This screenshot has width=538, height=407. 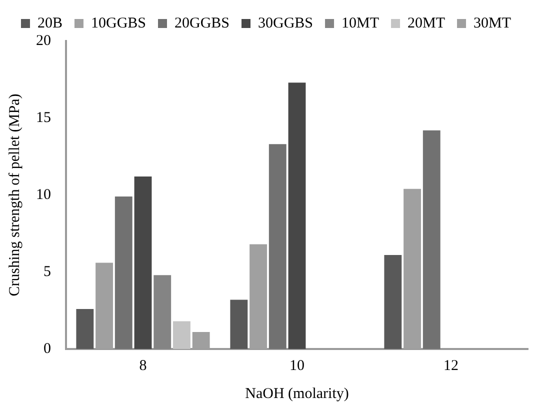 What do you see at coordinates (451, 366) in the screenshot?
I see `x-tick-label: 12` at bounding box center [451, 366].